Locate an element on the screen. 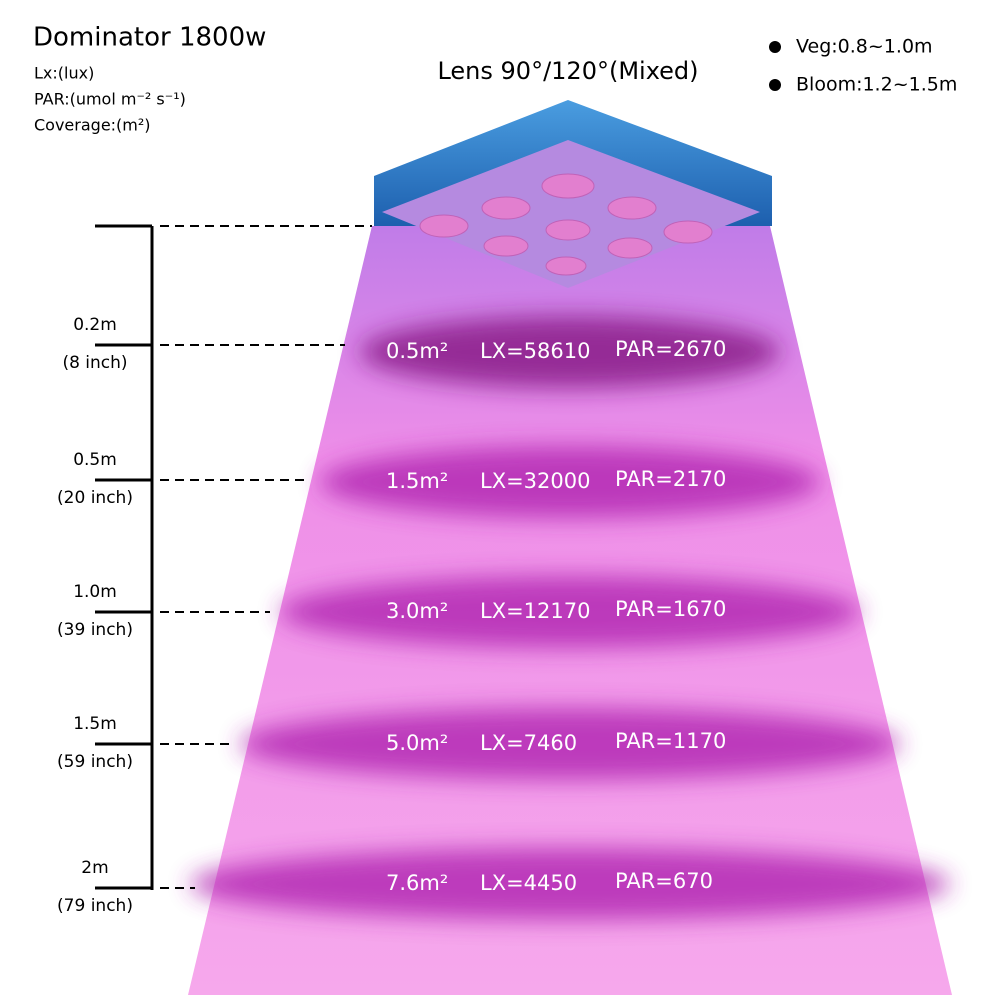 This screenshot has width=1000, height=1000. par: PAR=670 is located at coordinates (664, 881).